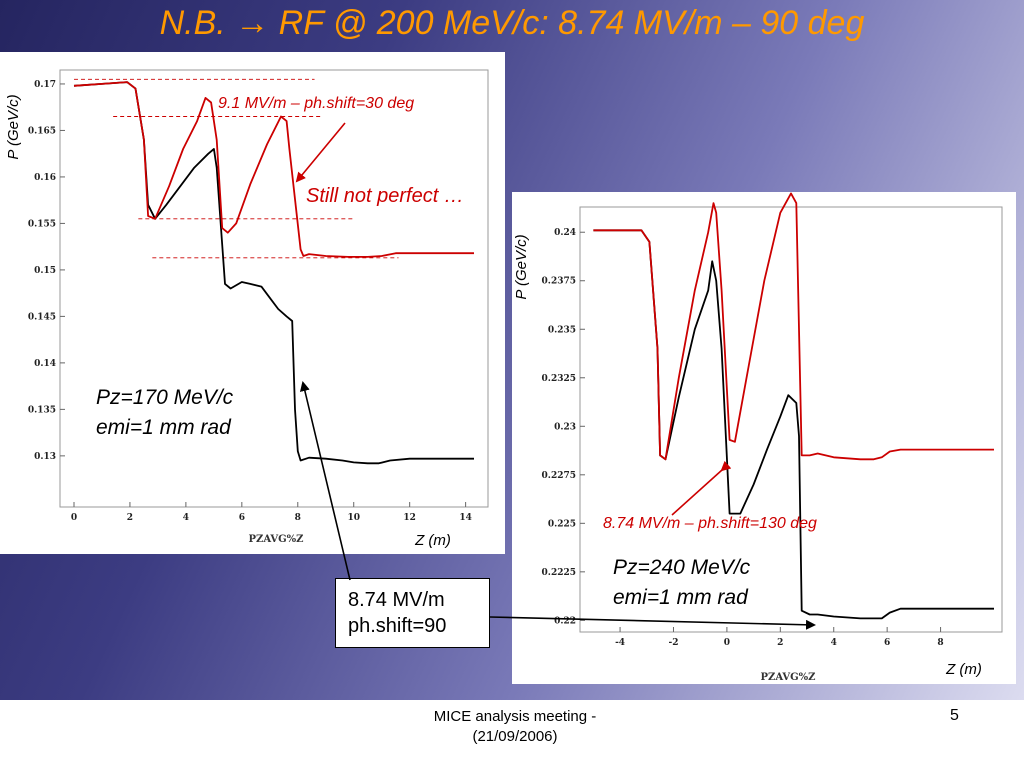 The width and height of the screenshot is (1024, 768). I want to click on slide-footer, so click(512, 734).